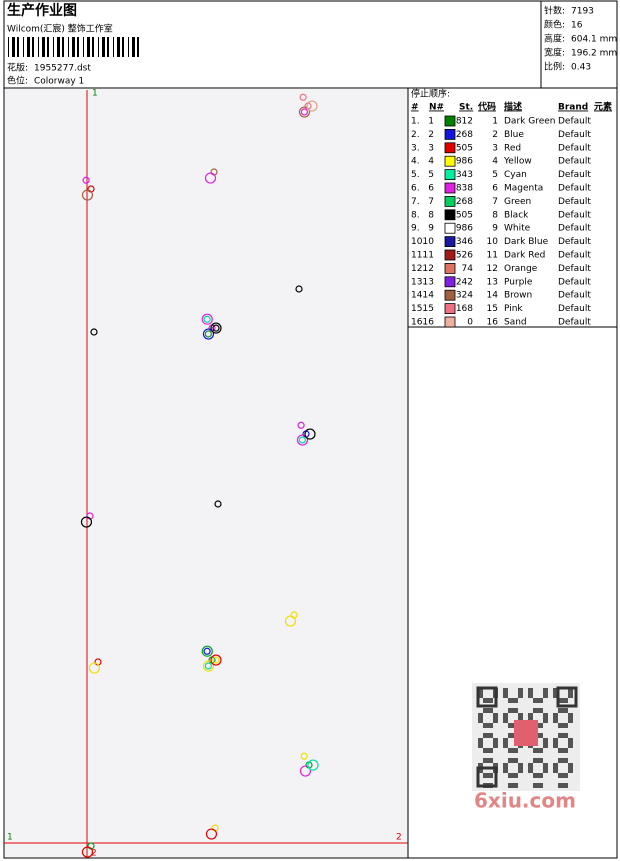  Describe the element at coordinates (10, 838) in the screenshot. I see `axis-label: 1` at that location.